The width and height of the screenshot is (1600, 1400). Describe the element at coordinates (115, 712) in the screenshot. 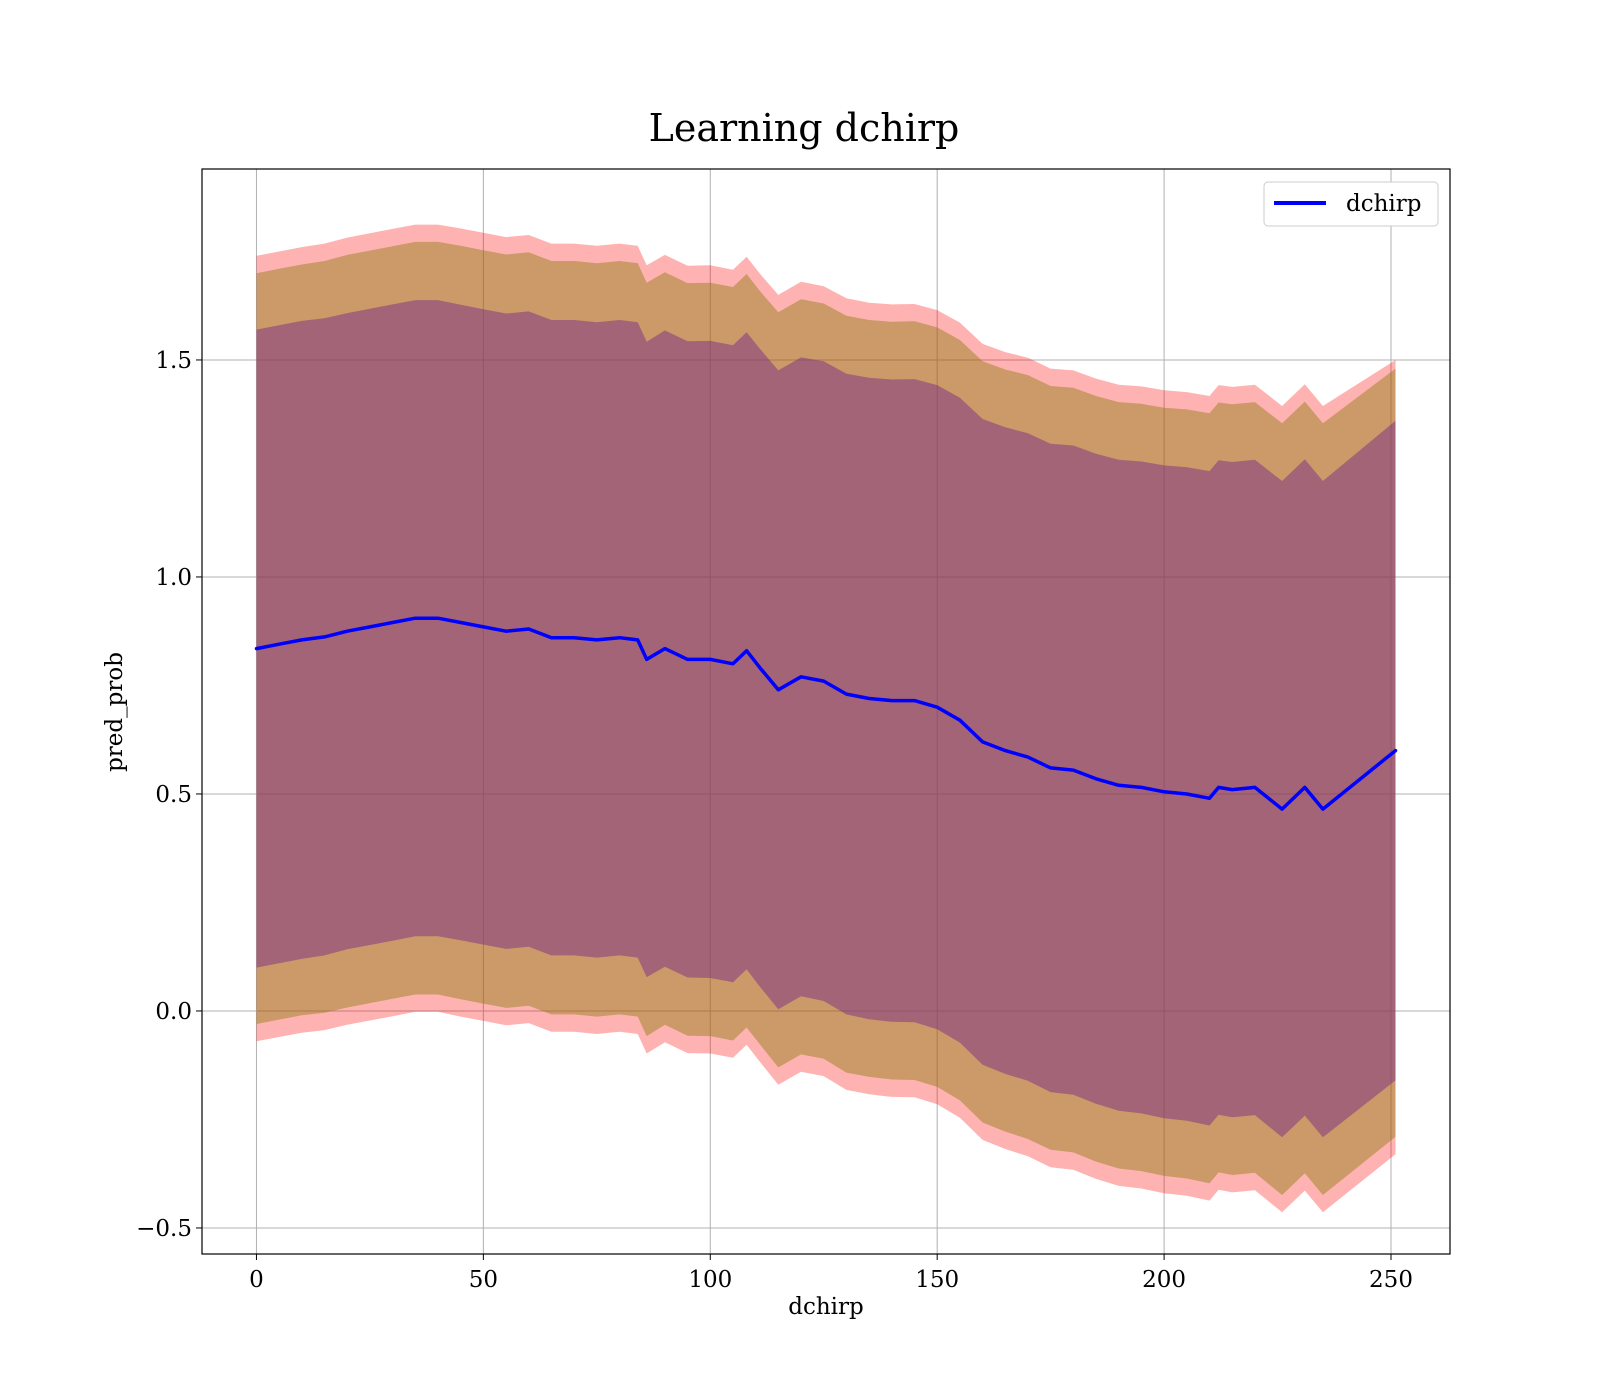

I see `y-axis-label: pred_prob` at that location.